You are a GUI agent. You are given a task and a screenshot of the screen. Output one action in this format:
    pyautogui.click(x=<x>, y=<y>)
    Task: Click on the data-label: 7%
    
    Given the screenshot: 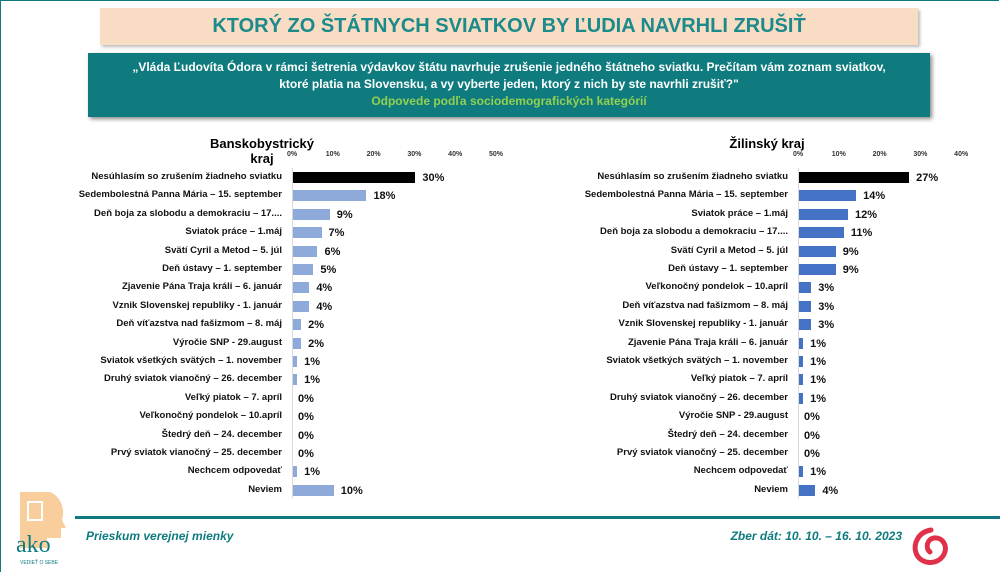 What is the action you would take?
    pyautogui.click(x=336, y=233)
    